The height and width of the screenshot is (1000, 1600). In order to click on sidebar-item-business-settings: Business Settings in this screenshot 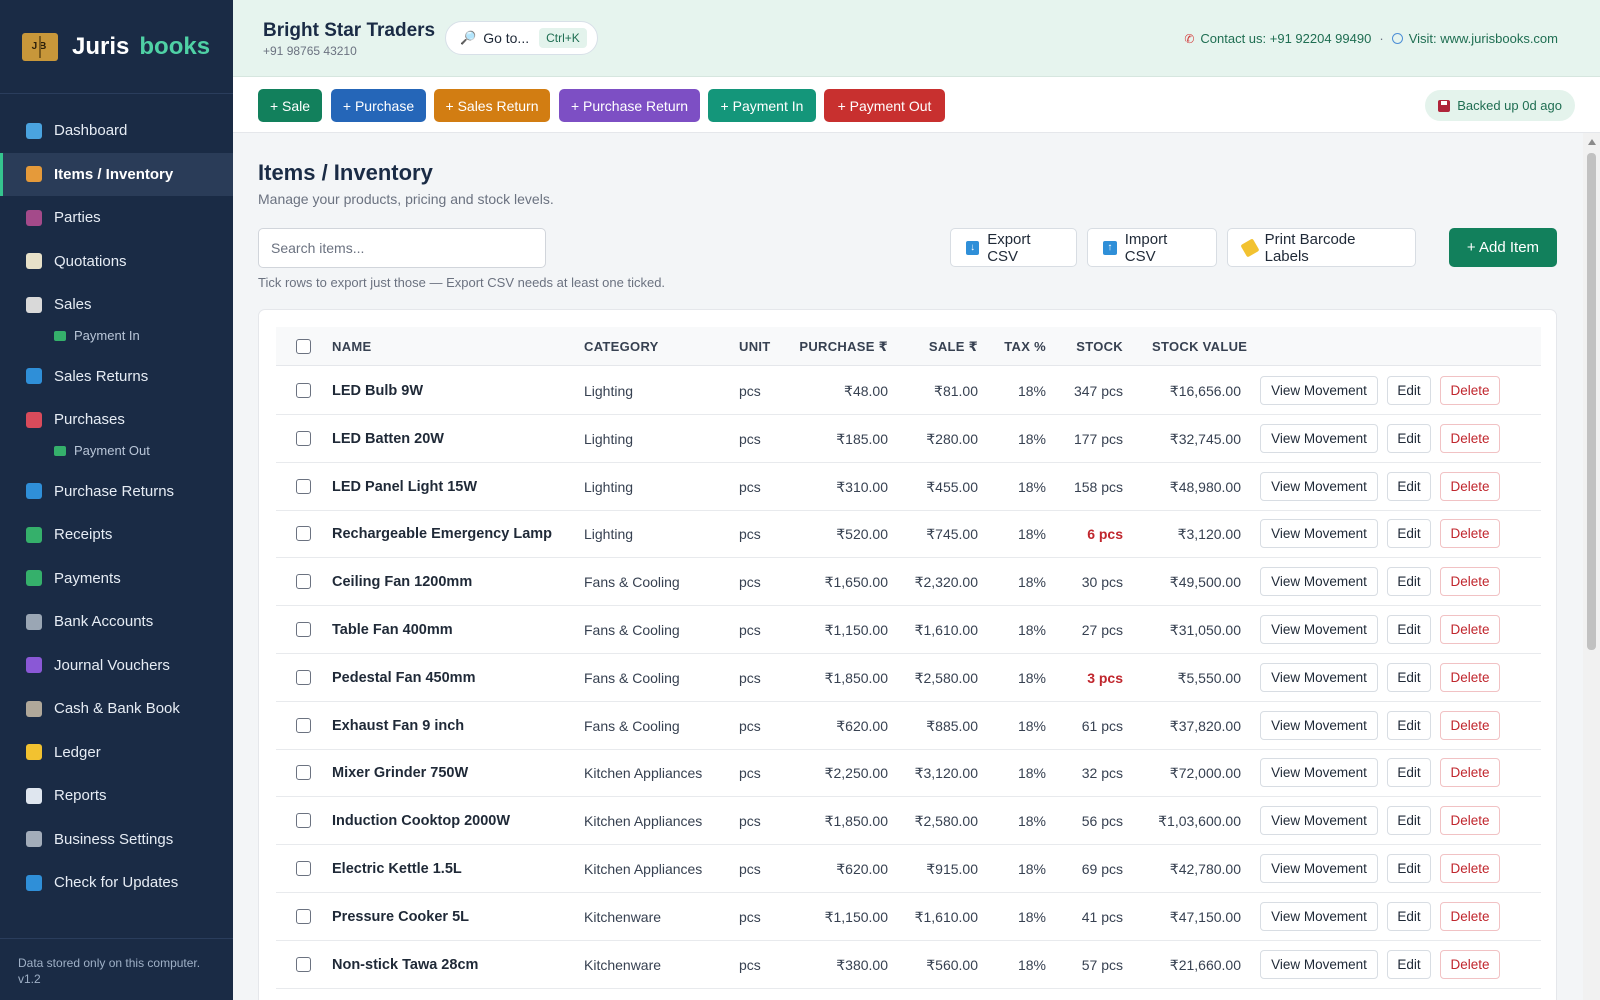, I will do `click(116, 840)`.